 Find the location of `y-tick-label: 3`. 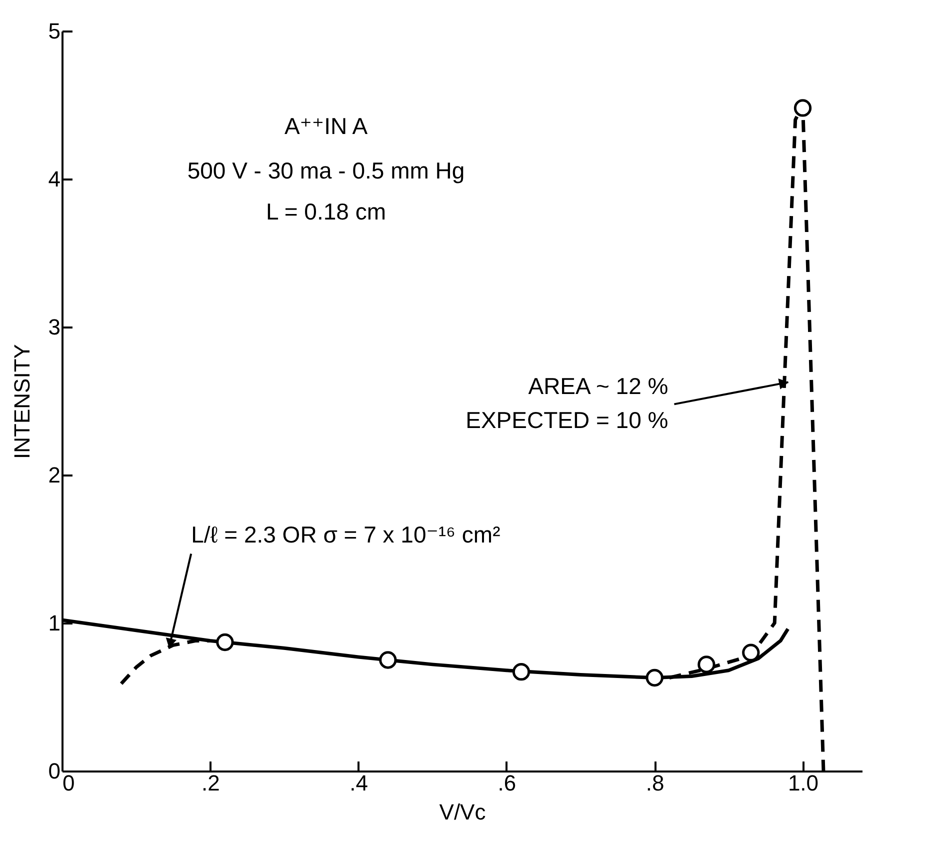

y-tick-label: 3 is located at coordinates (54, 327).